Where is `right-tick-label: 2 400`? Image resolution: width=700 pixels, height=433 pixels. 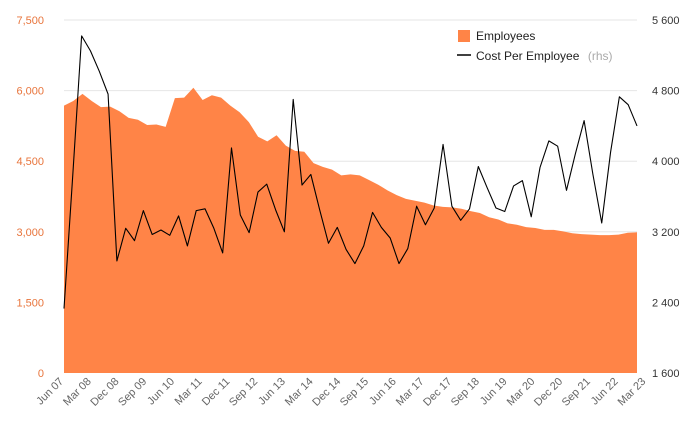
right-tick-label: 2 400 is located at coordinates (666, 303).